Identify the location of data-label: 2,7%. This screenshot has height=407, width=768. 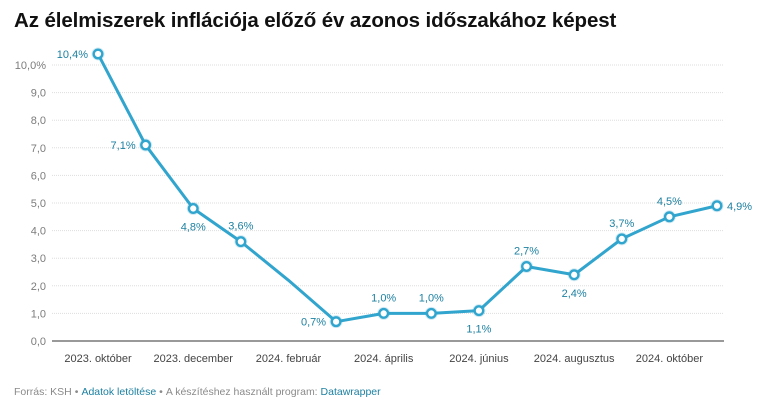
(526, 251).